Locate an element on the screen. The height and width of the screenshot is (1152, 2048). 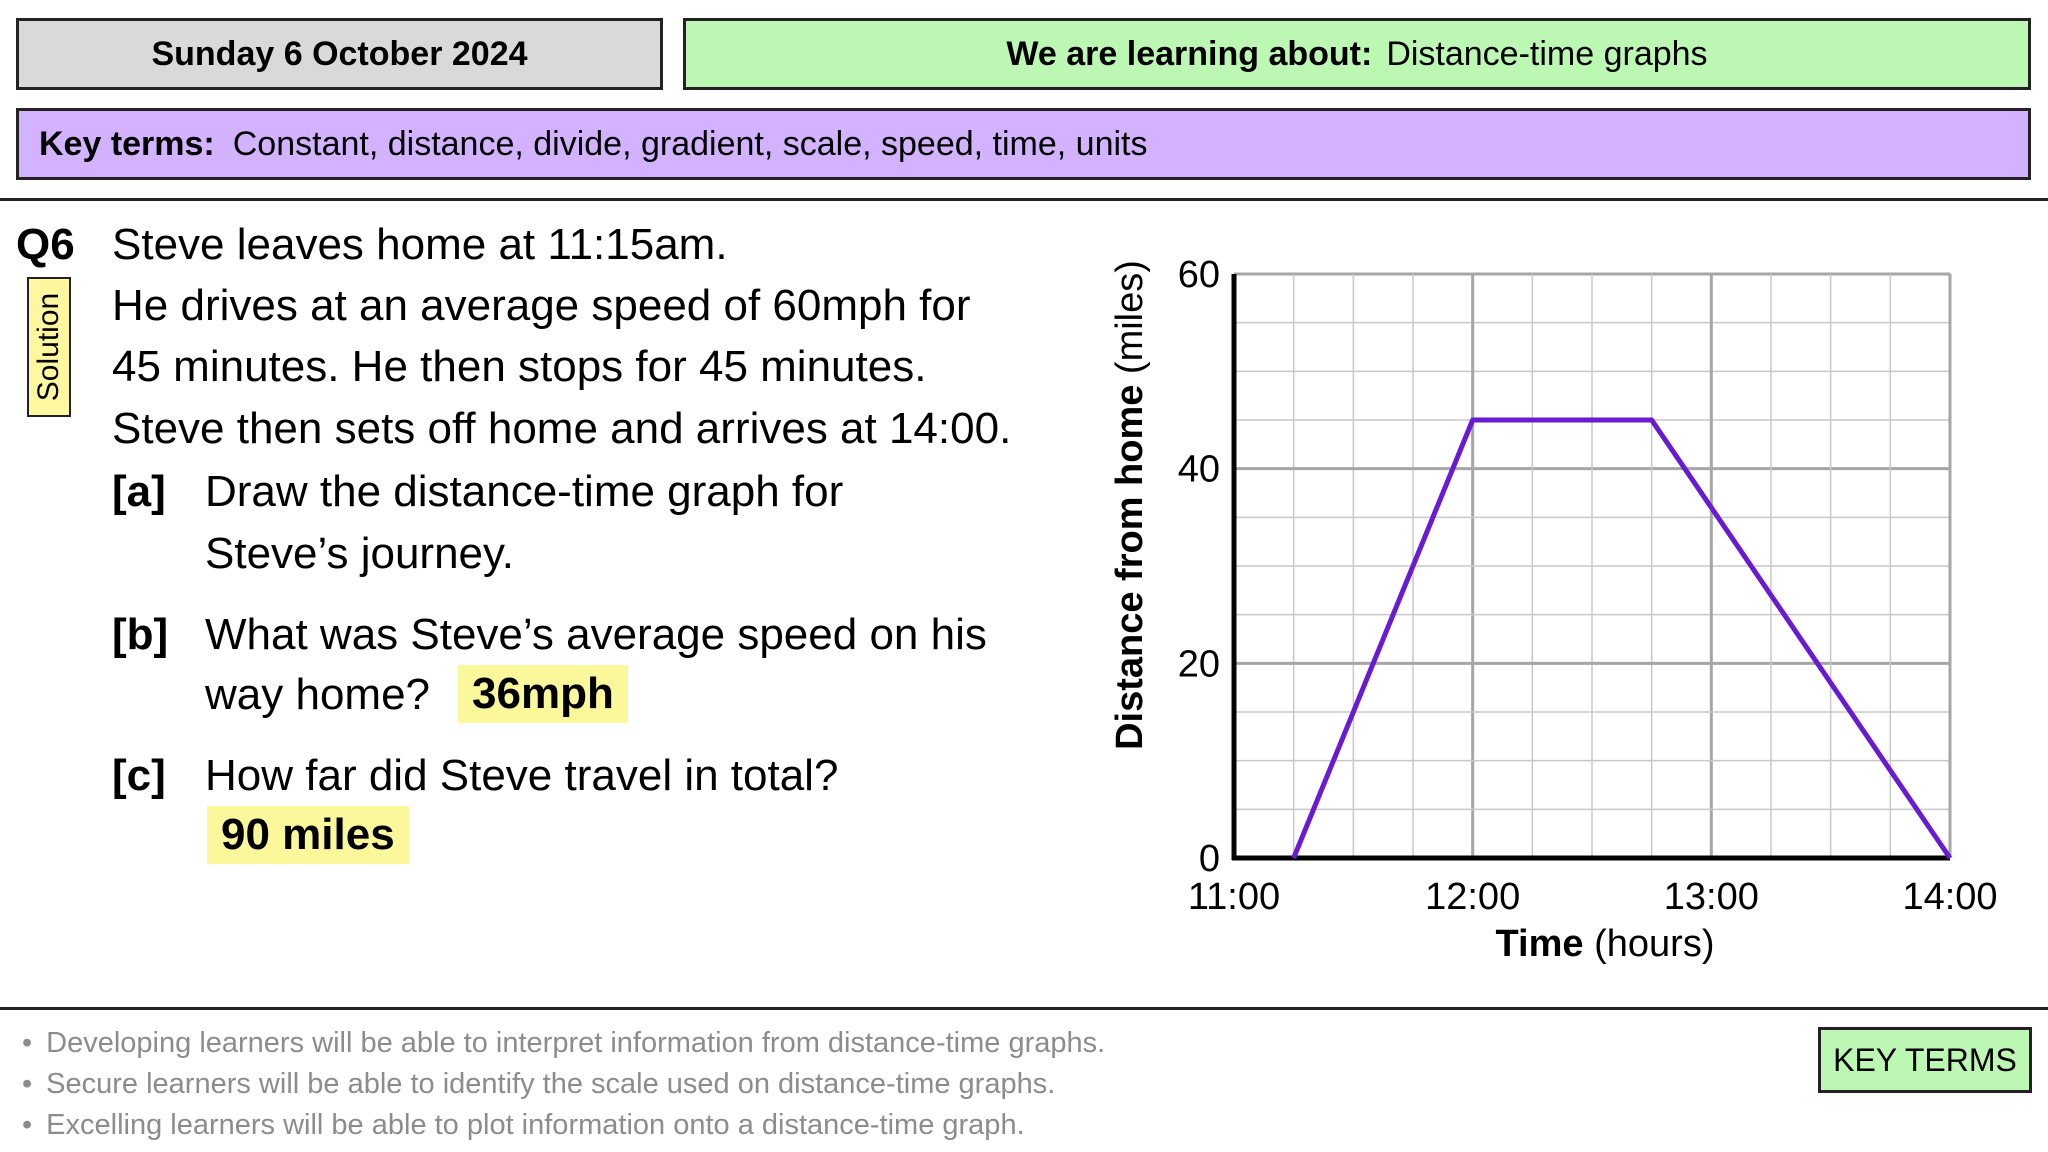
part-a-text: Steve’s journey. is located at coordinates (359, 553).